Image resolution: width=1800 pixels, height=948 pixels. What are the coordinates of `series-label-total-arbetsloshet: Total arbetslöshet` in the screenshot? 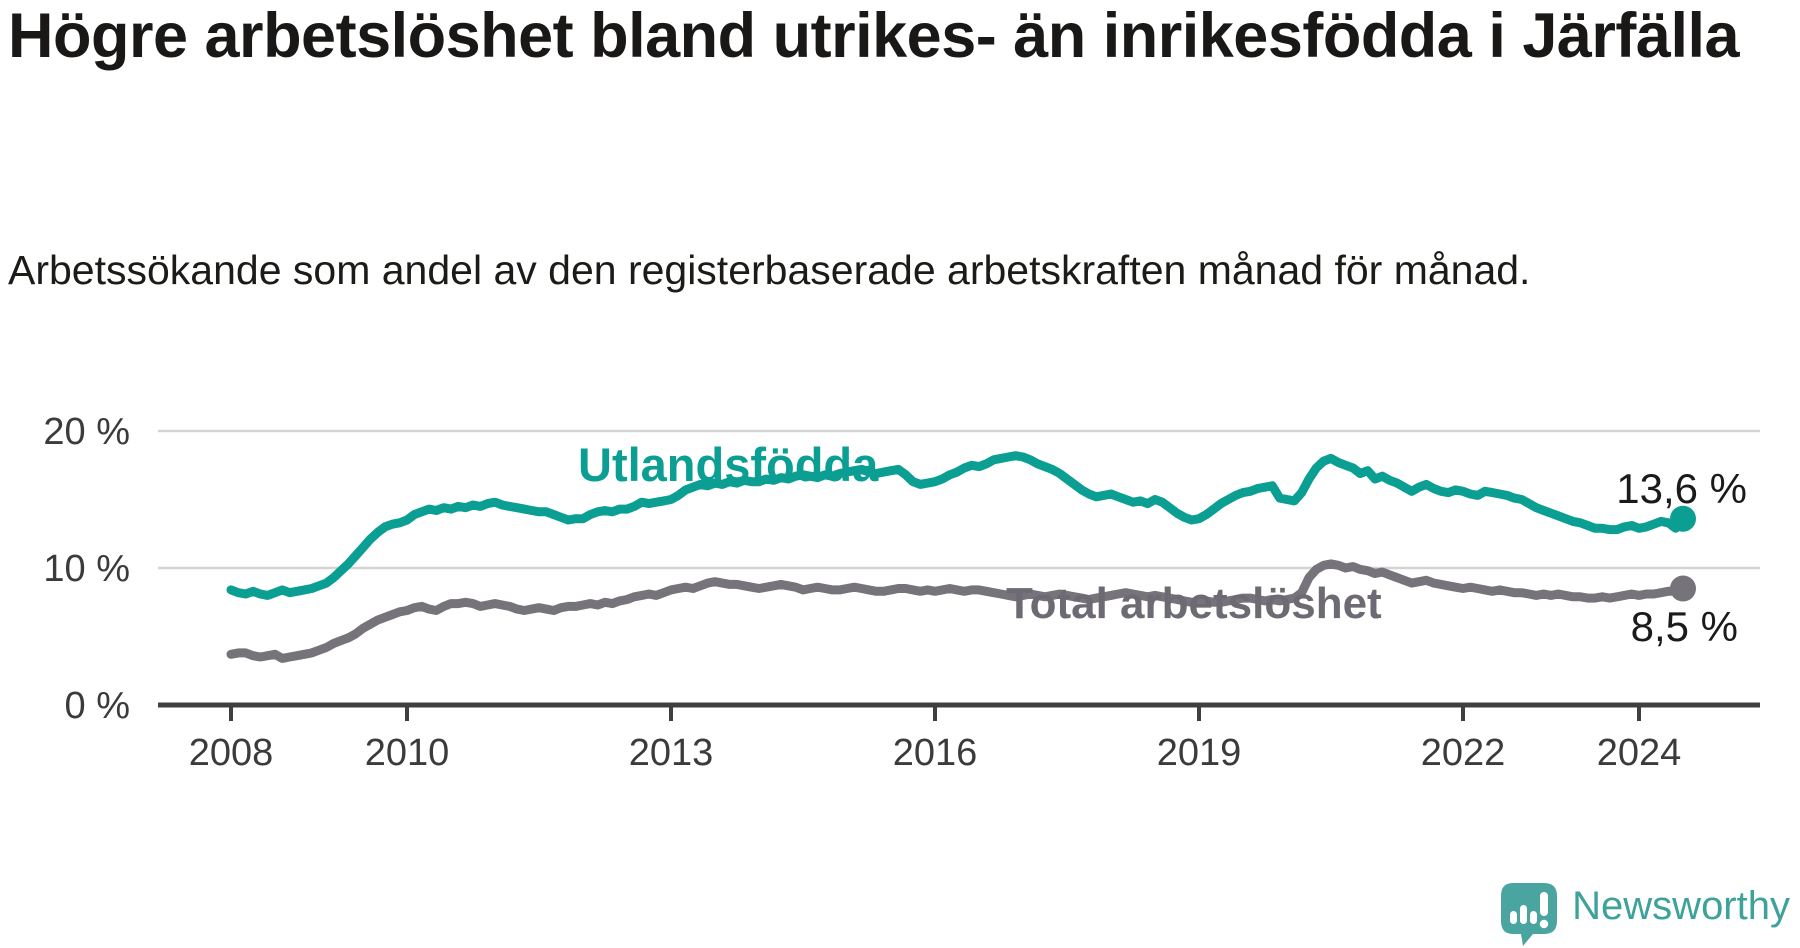 It's located at (1194, 603).